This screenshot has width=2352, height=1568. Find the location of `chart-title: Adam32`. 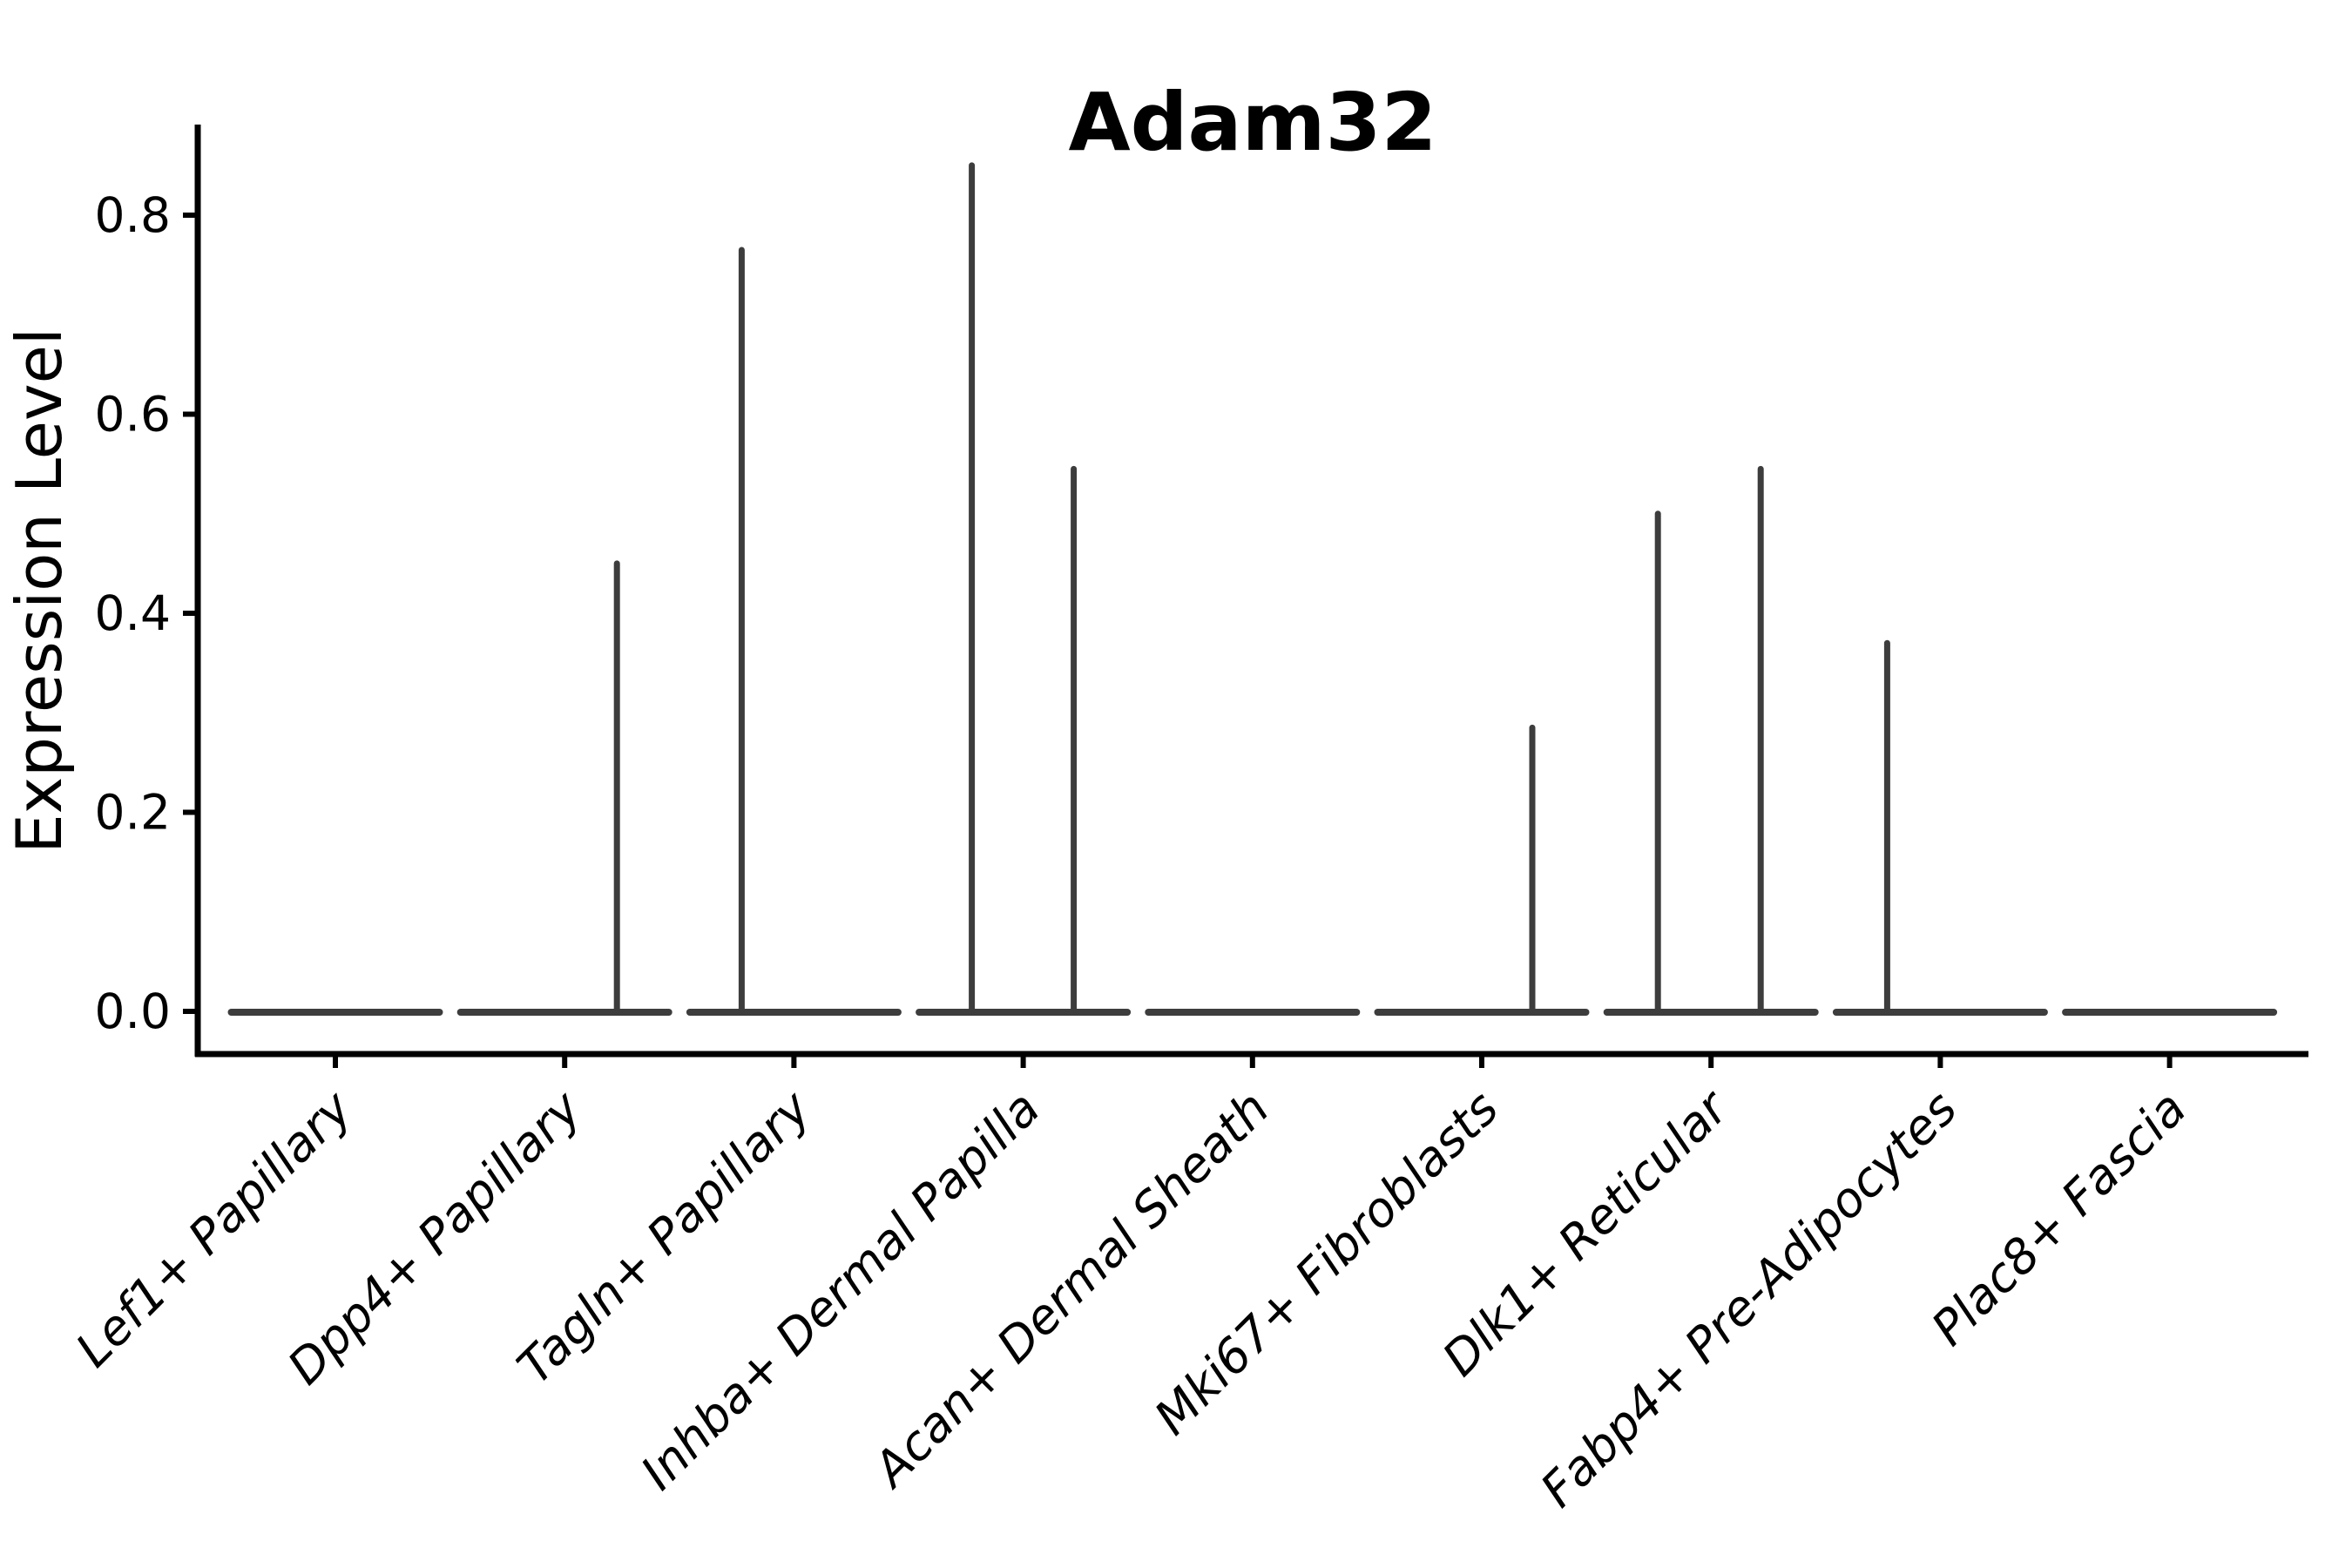

chart-title: Adam32 is located at coordinates (1252, 122).